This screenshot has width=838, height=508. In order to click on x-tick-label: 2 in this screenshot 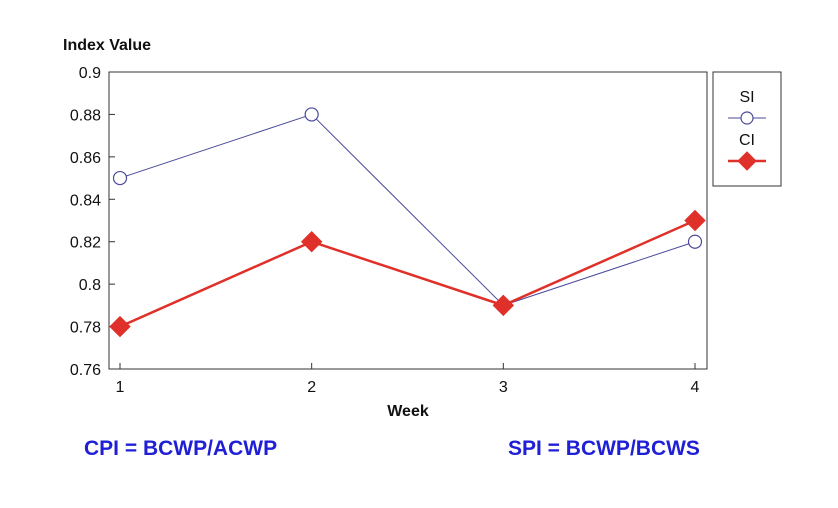, I will do `click(311, 387)`.